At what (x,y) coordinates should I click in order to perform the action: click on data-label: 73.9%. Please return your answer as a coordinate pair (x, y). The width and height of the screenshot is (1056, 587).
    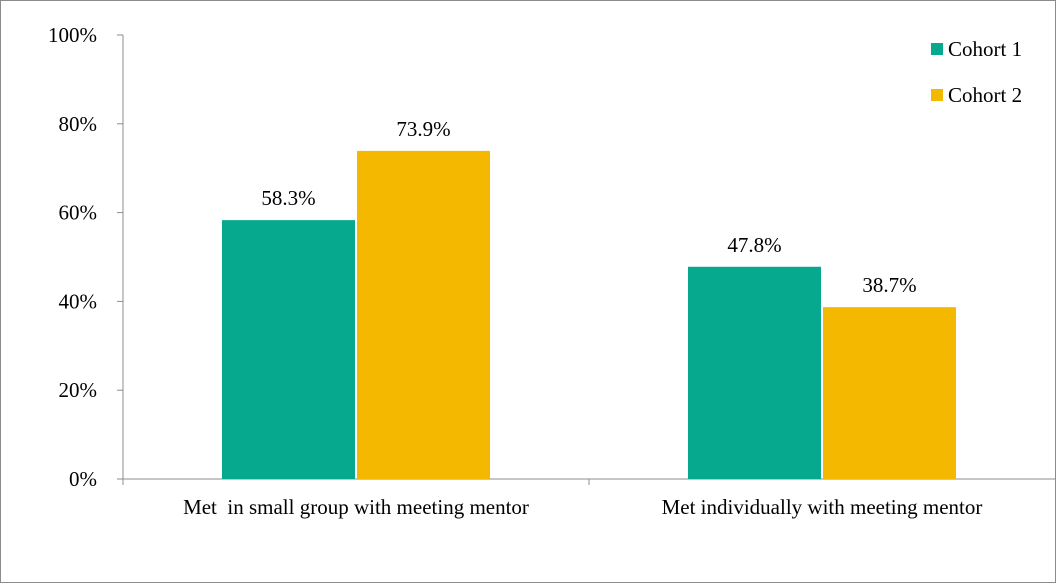
    Looking at the image, I should click on (423, 129).